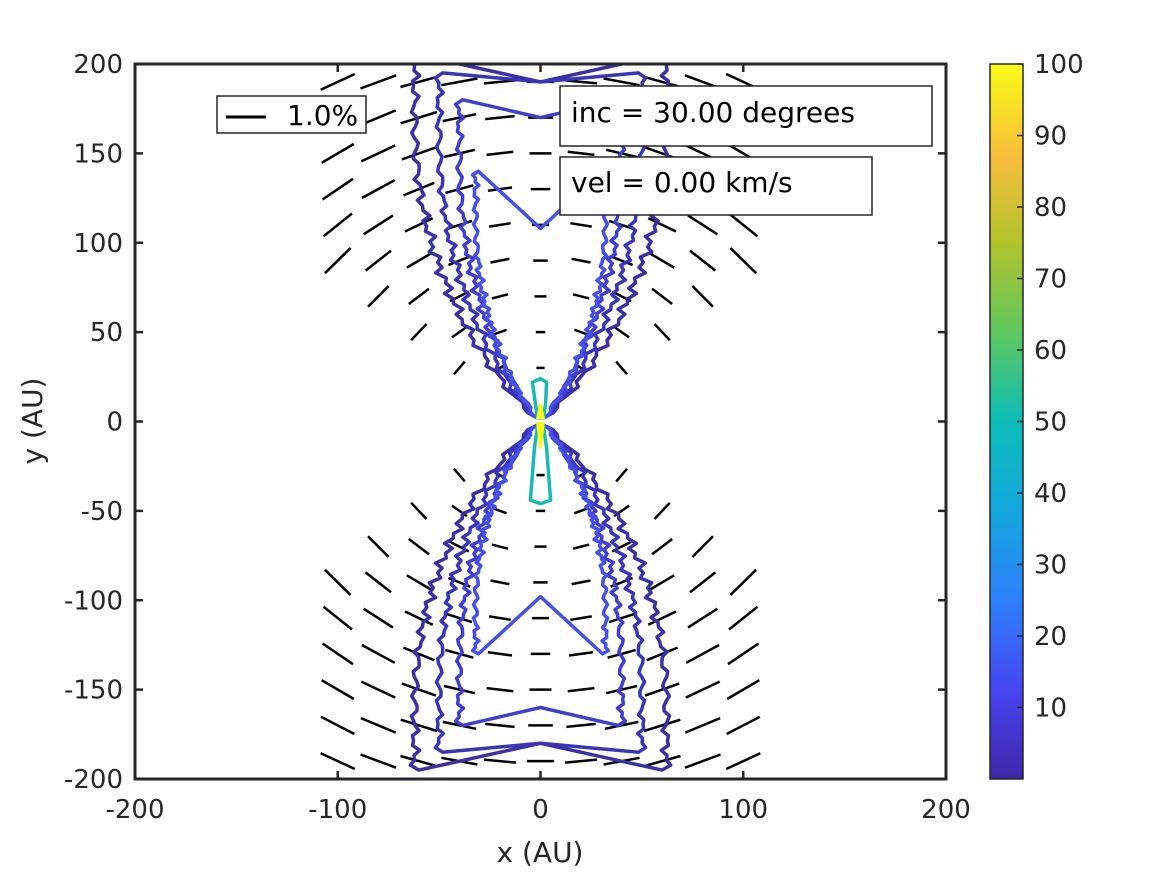 Image resolution: width=1167 pixels, height=875 pixels. I want to click on colorbar-tick-label: 20, so click(1050, 637).